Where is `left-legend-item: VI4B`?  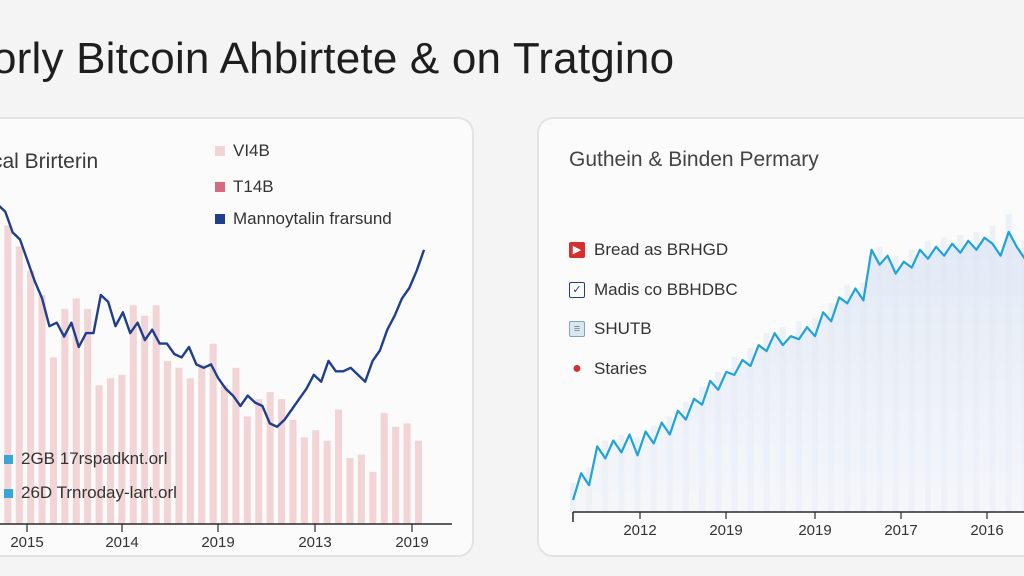
left-legend-item: VI4B is located at coordinates (242, 151).